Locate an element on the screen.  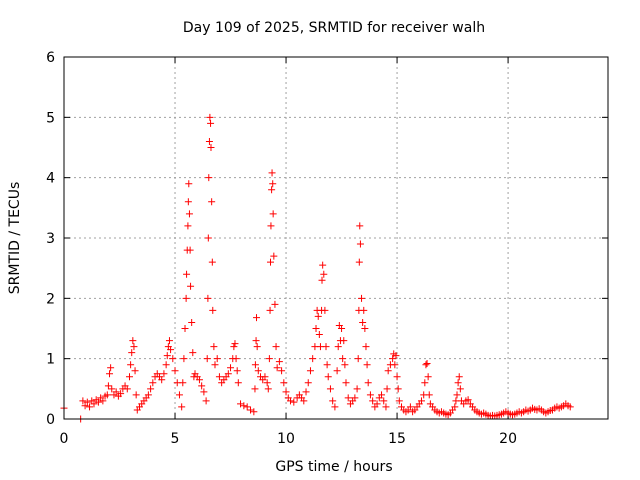
x-tick-label: 0 is located at coordinates (64, 439).